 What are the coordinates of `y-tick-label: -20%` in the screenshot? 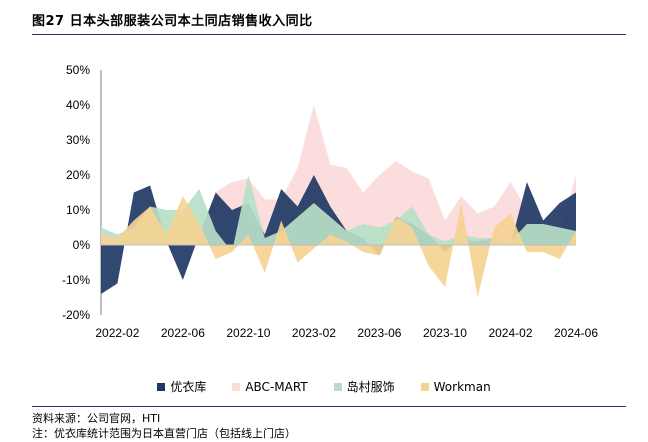 It's located at (76, 315).